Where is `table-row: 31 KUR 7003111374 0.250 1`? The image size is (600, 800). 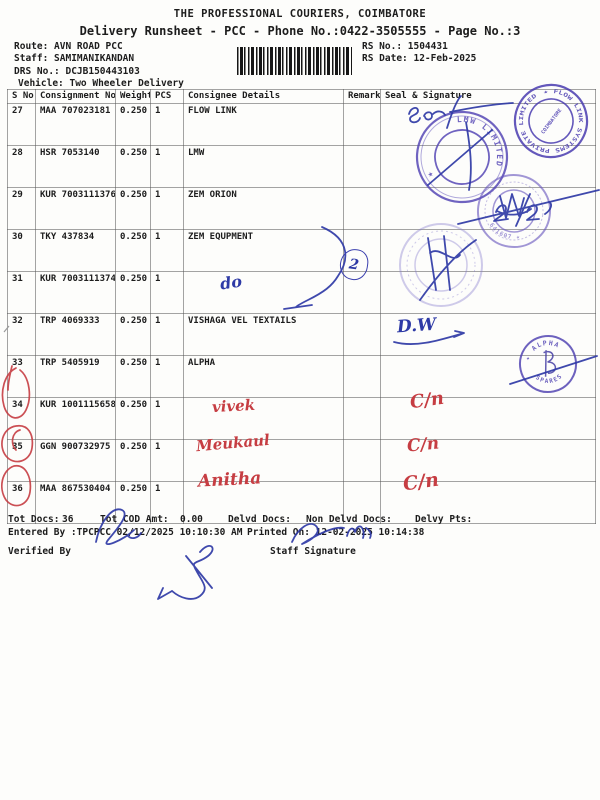
table-row: 31 KUR 7003111374 0.250 1 is located at coordinates (301, 292).